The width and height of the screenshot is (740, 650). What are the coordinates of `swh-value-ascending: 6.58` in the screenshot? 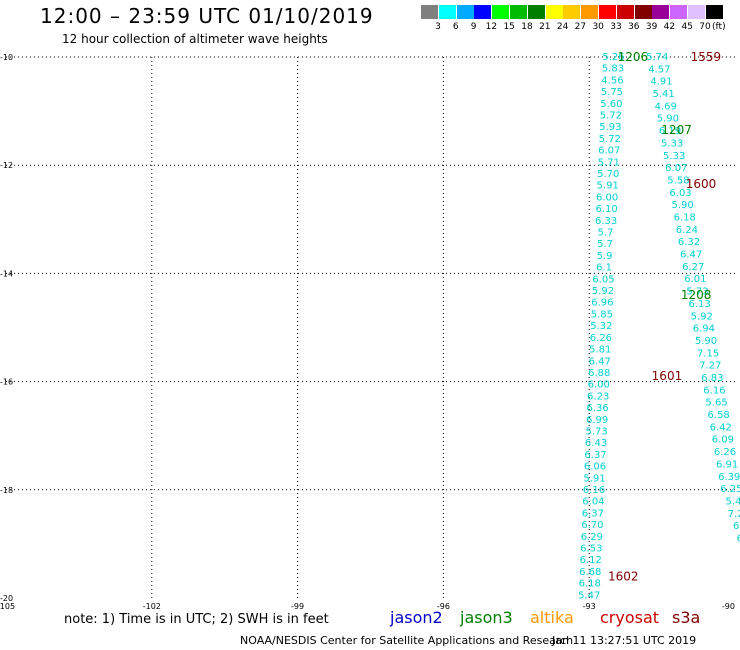 It's located at (719, 415).